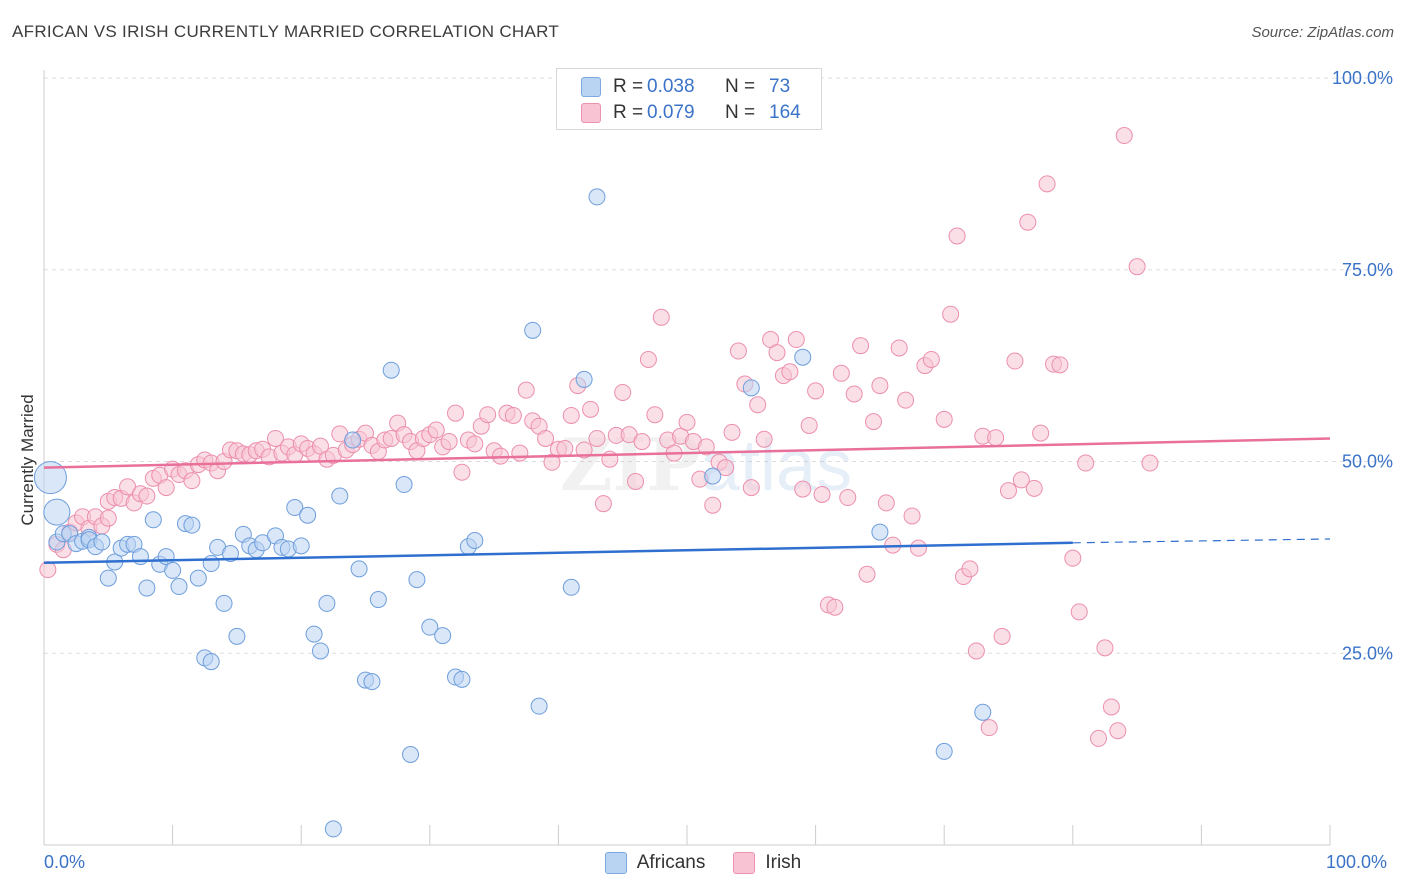 The width and height of the screenshot is (1406, 892). What do you see at coordinates (1322, 32) in the screenshot?
I see `source-credit: Source: ZipAtlas.com` at bounding box center [1322, 32].